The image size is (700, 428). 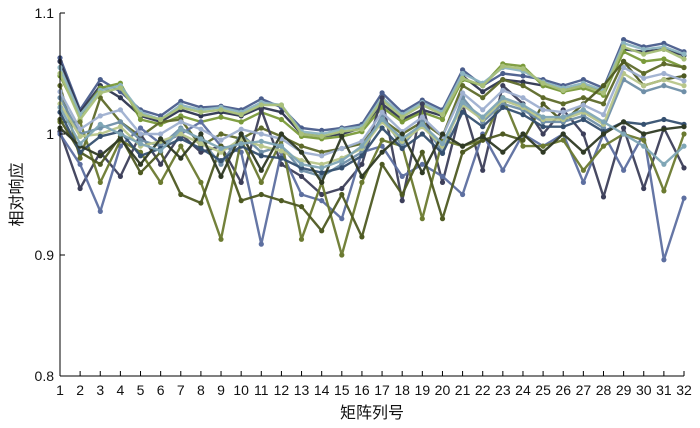 What do you see at coordinates (120, 390) in the screenshot?
I see `x-tick-label: 4` at bounding box center [120, 390].